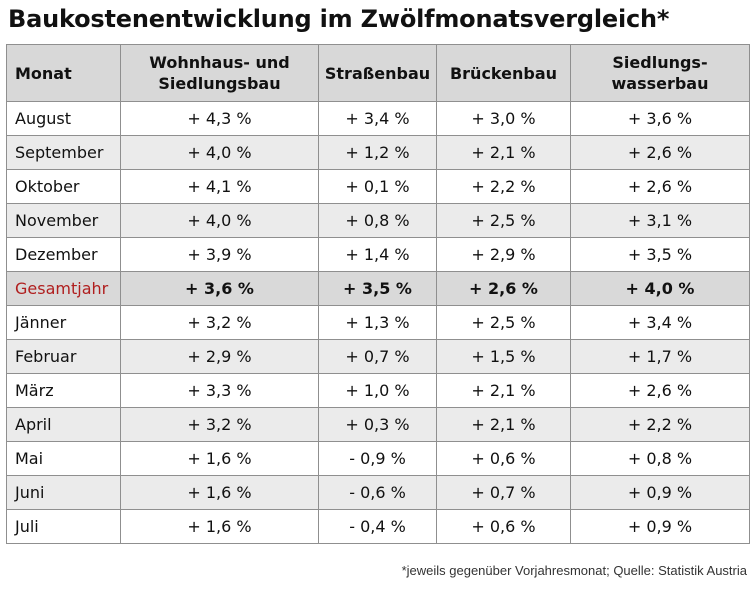 The width and height of the screenshot is (755, 590). I want to click on row-label: Februar, so click(63, 356).